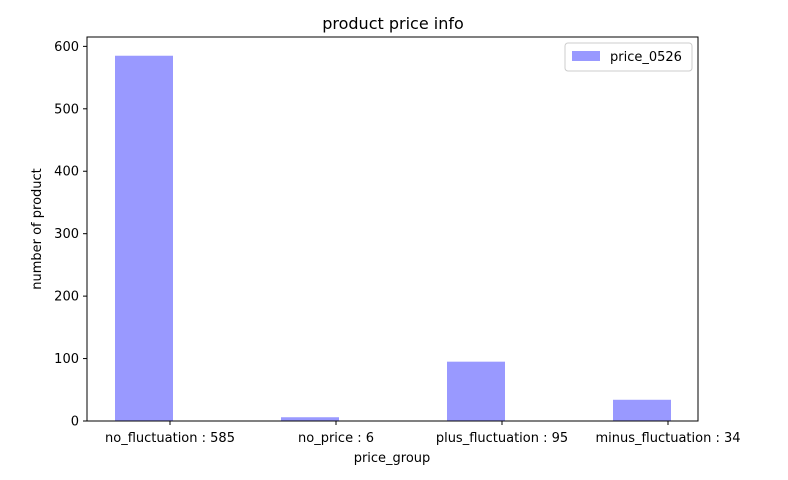 Image resolution: width=788 pixels, height=480 pixels. I want to click on y-tick-label: 500, so click(66, 109).